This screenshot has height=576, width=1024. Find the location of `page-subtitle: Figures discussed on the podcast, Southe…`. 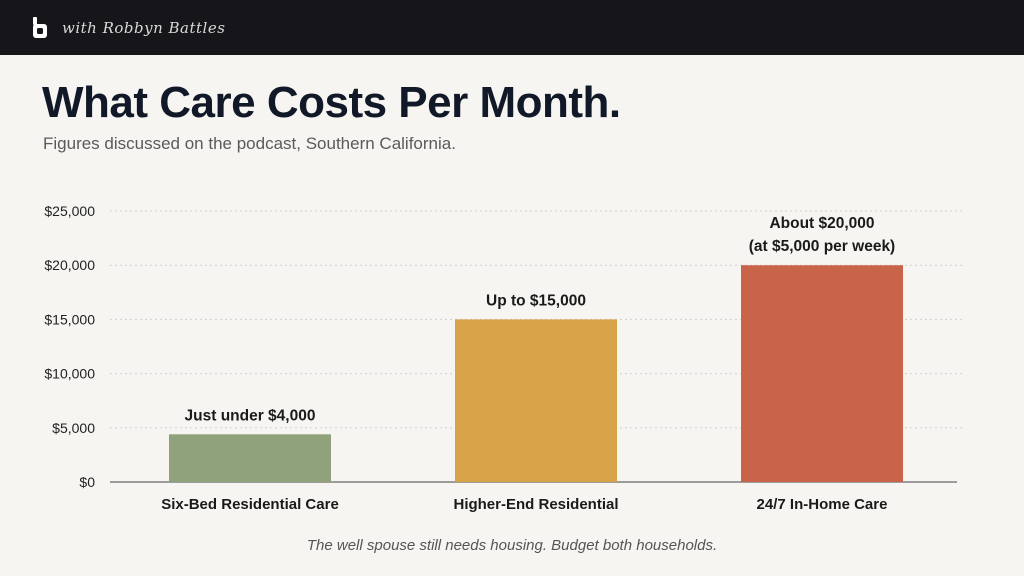

page-subtitle: Figures discussed on the podcast, Southe… is located at coordinates (249, 143).